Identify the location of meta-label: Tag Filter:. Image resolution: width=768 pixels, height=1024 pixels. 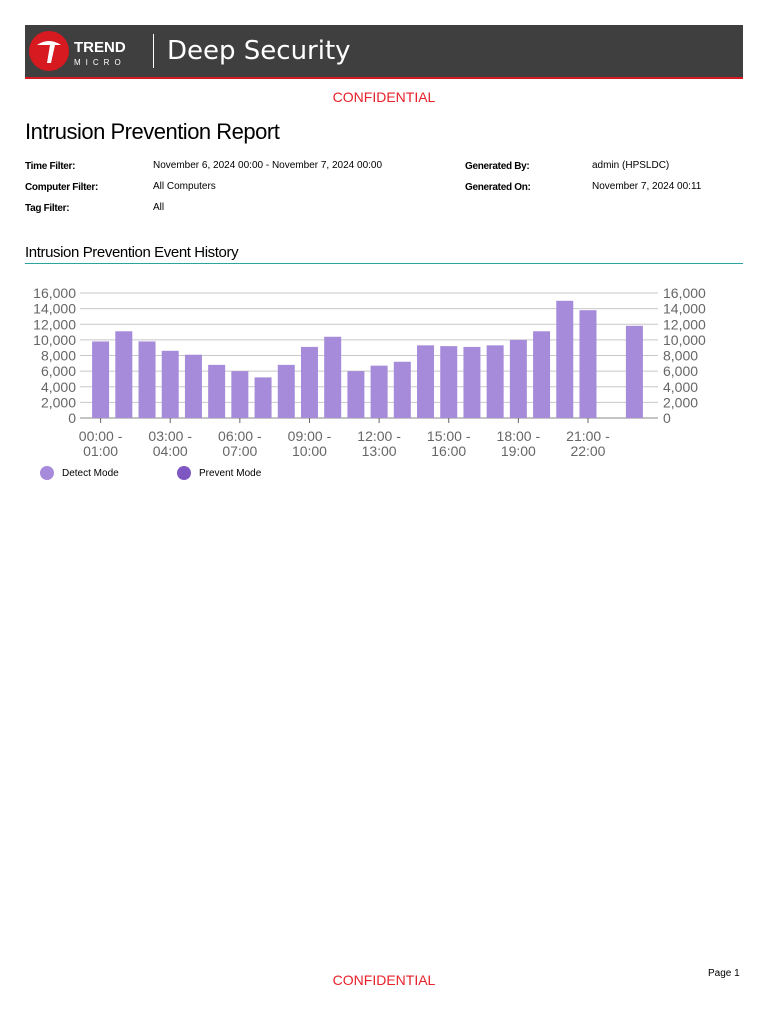
(47, 208).